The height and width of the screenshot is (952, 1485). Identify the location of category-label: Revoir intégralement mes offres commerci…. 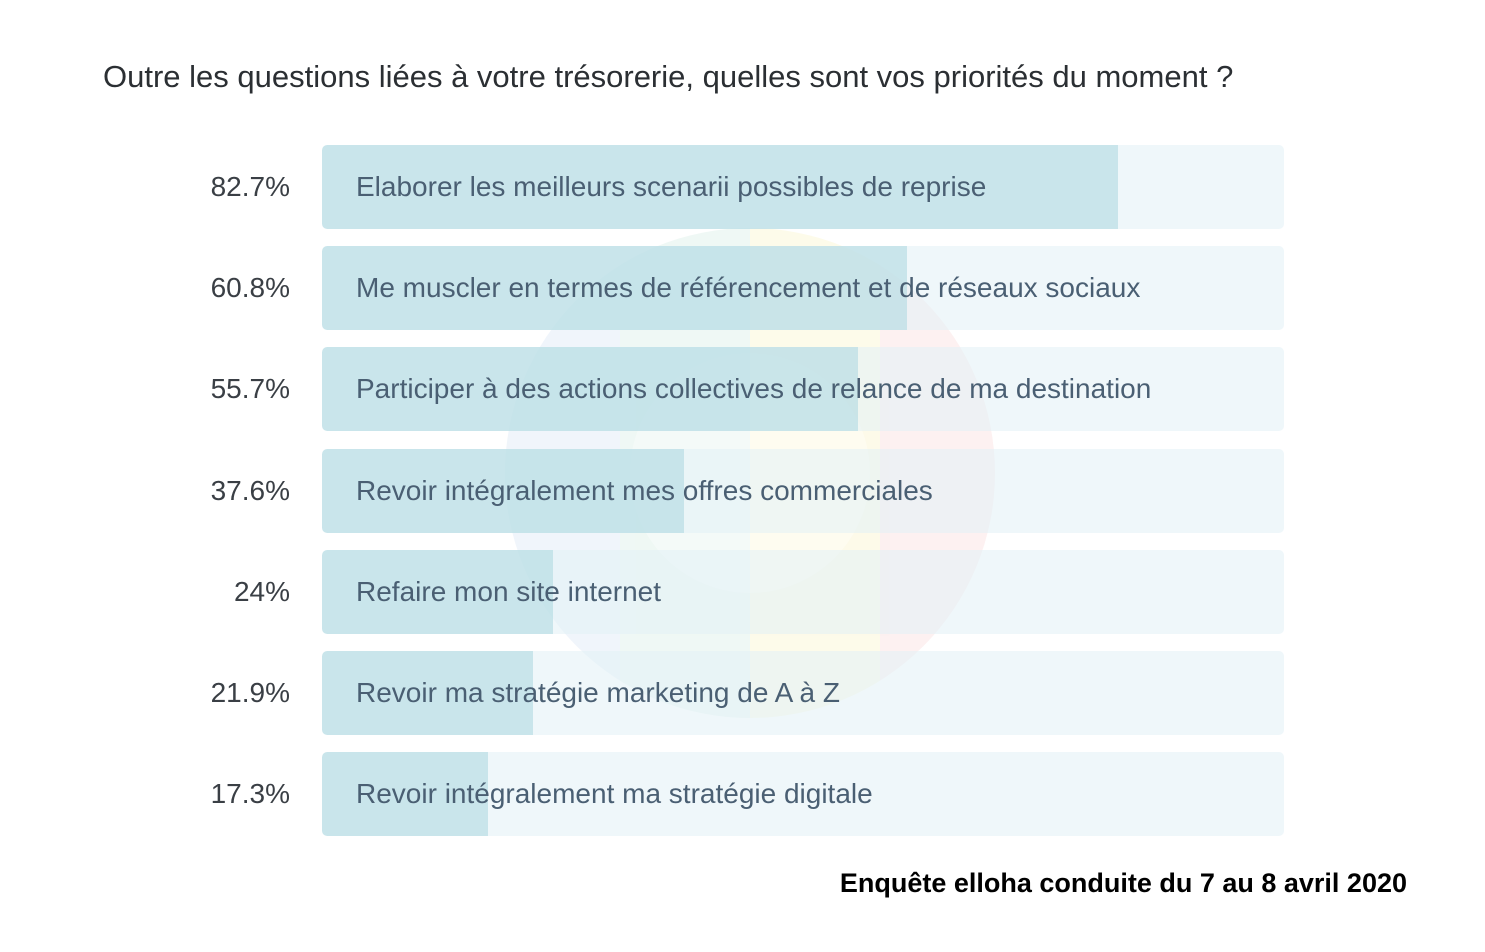
(644, 490).